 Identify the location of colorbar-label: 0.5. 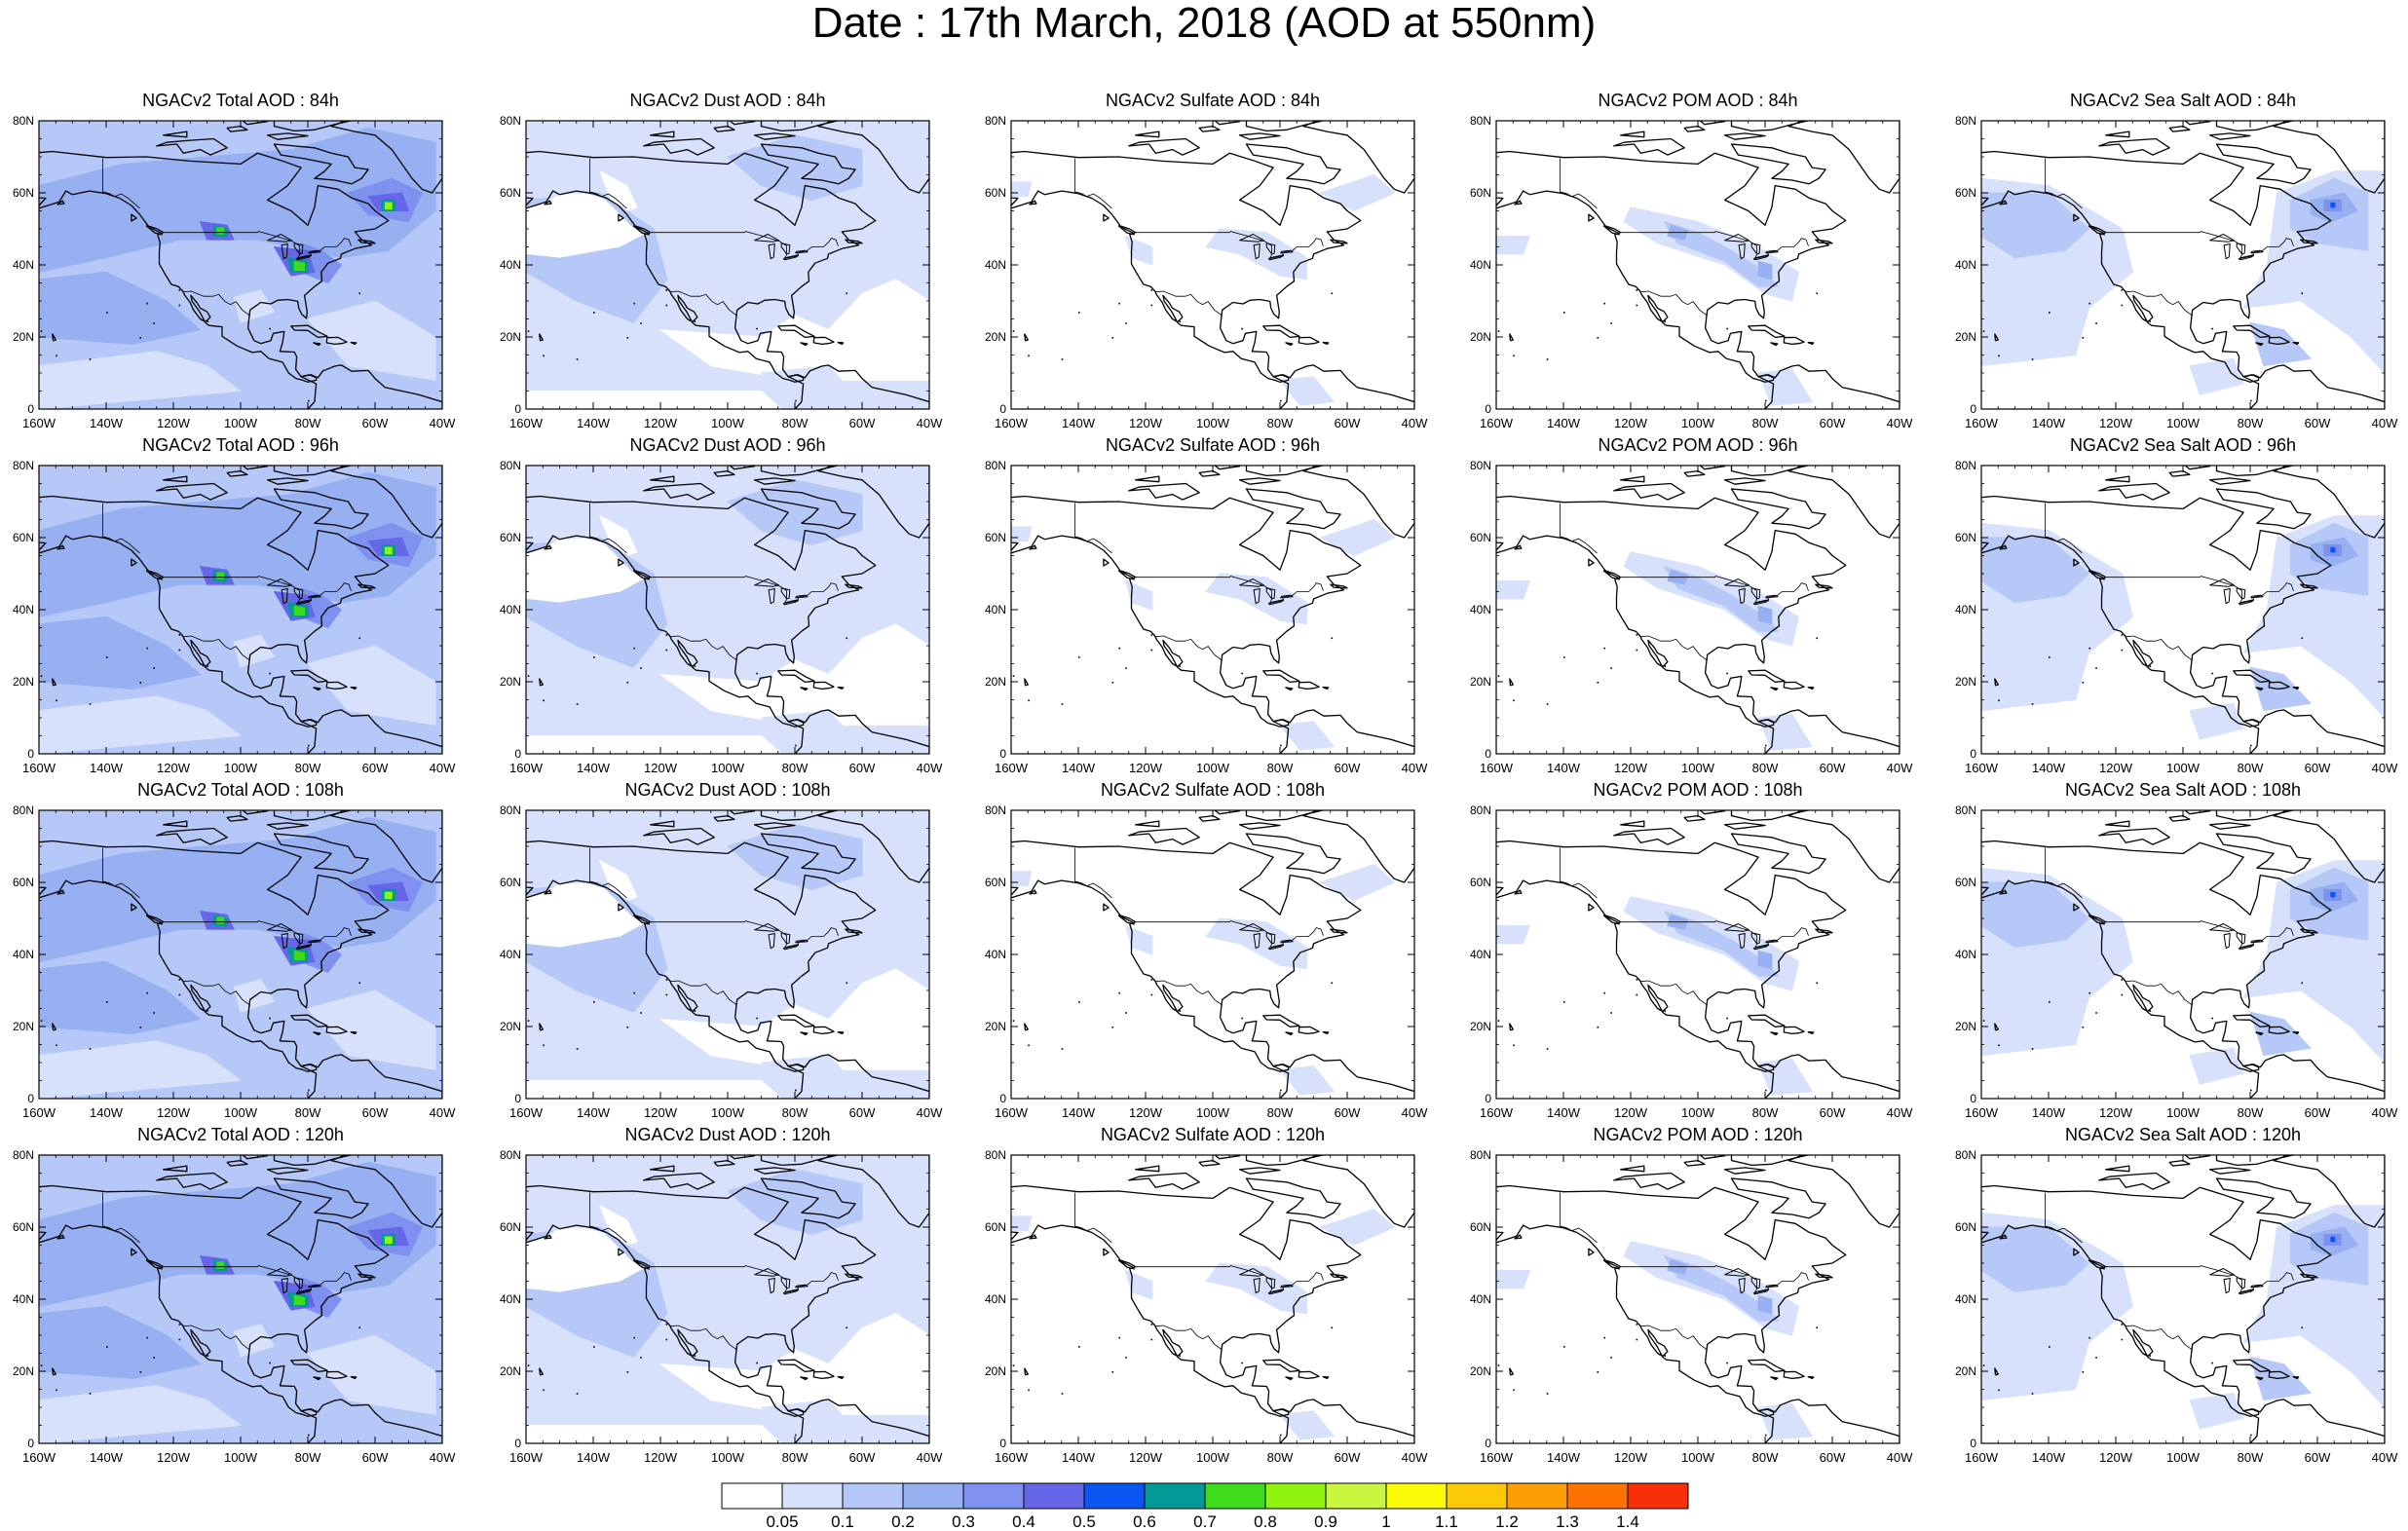
(1084, 1520).